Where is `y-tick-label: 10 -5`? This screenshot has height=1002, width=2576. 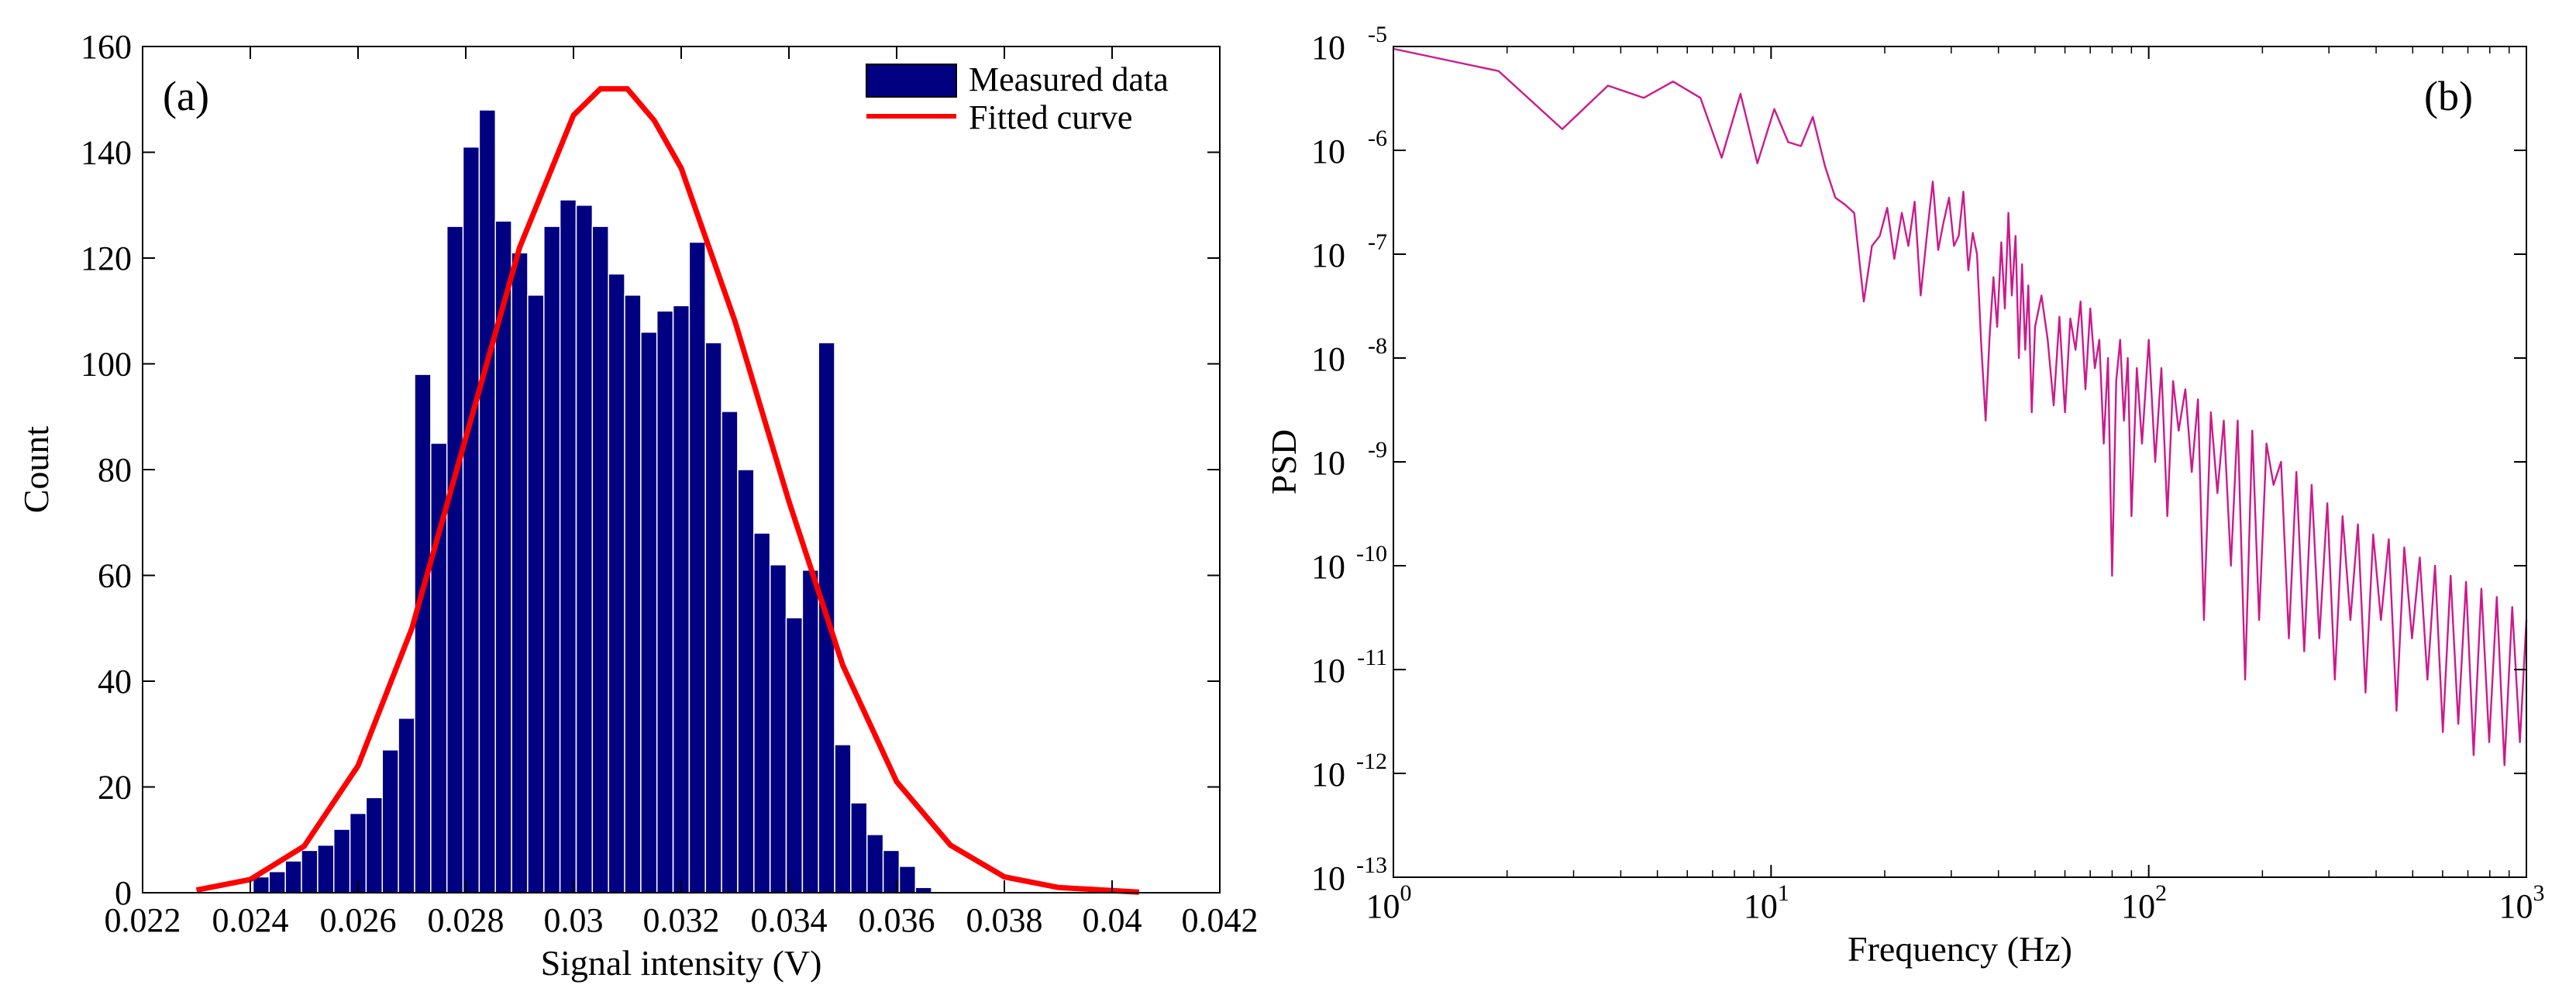
y-tick-label: 10 -5 is located at coordinates (1349, 45).